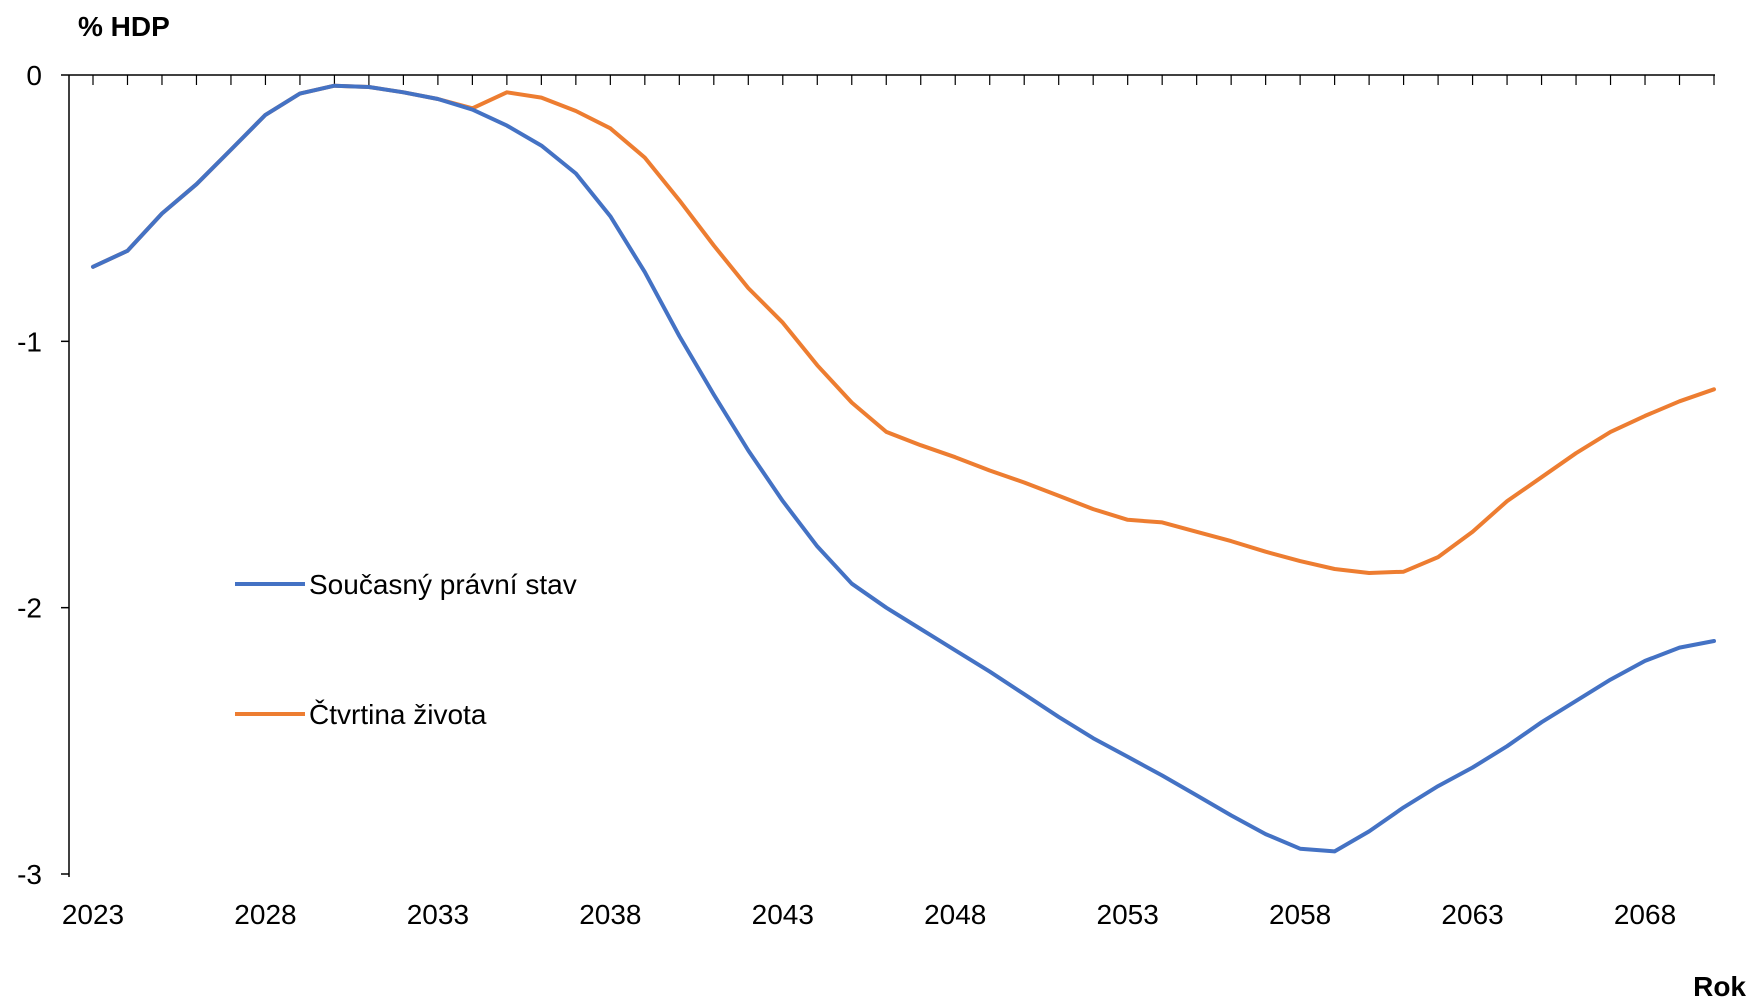 The height and width of the screenshot is (1004, 1751). I want to click on x-tick-label: 2068, so click(1645, 914).